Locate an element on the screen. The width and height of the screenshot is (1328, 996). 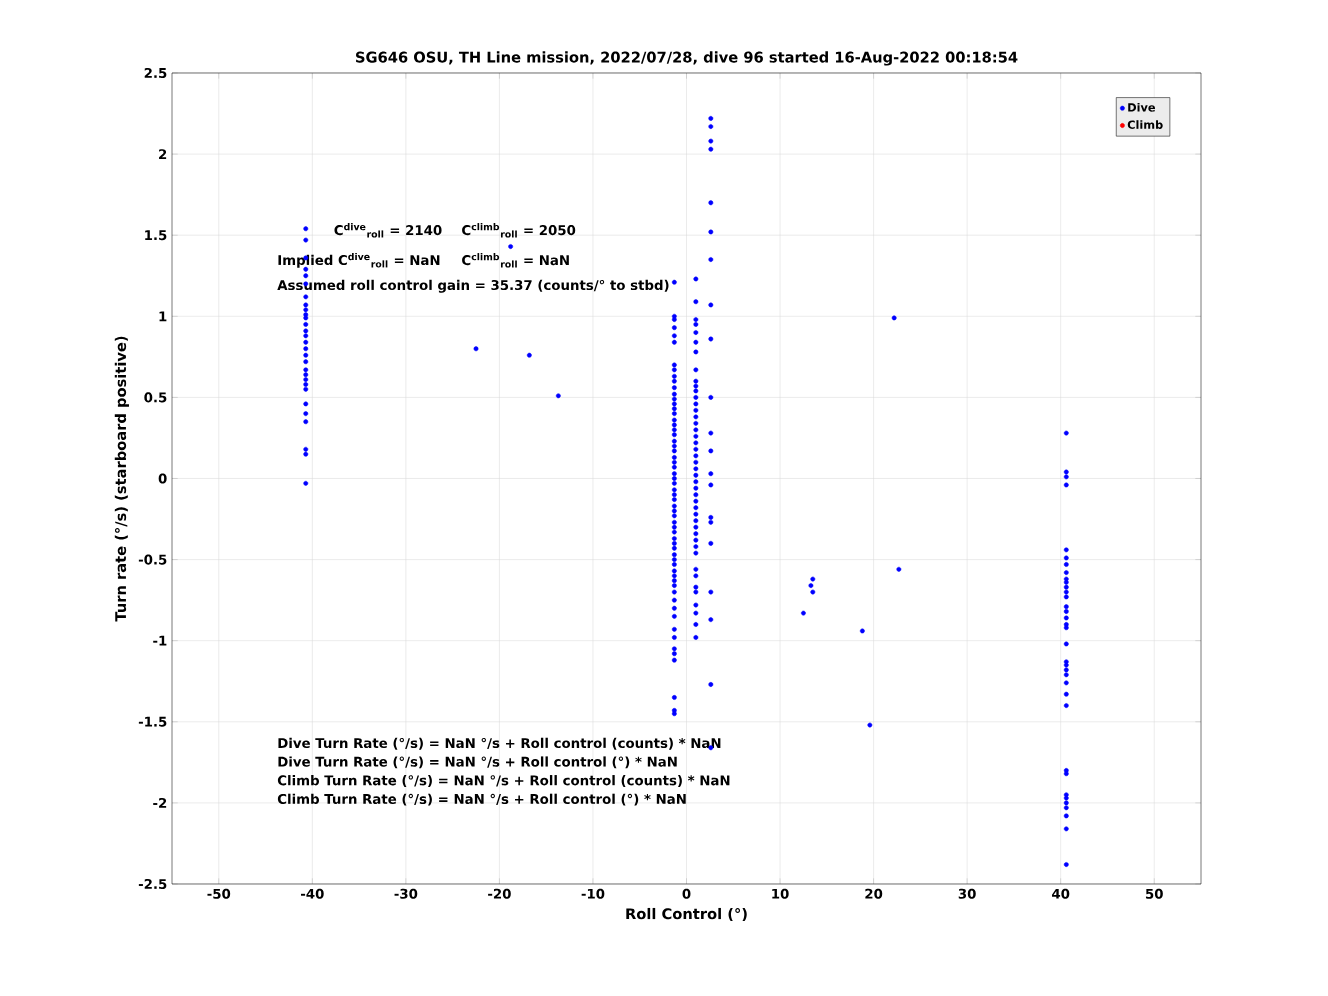
x-tick-label: 50 is located at coordinates (1154, 893).